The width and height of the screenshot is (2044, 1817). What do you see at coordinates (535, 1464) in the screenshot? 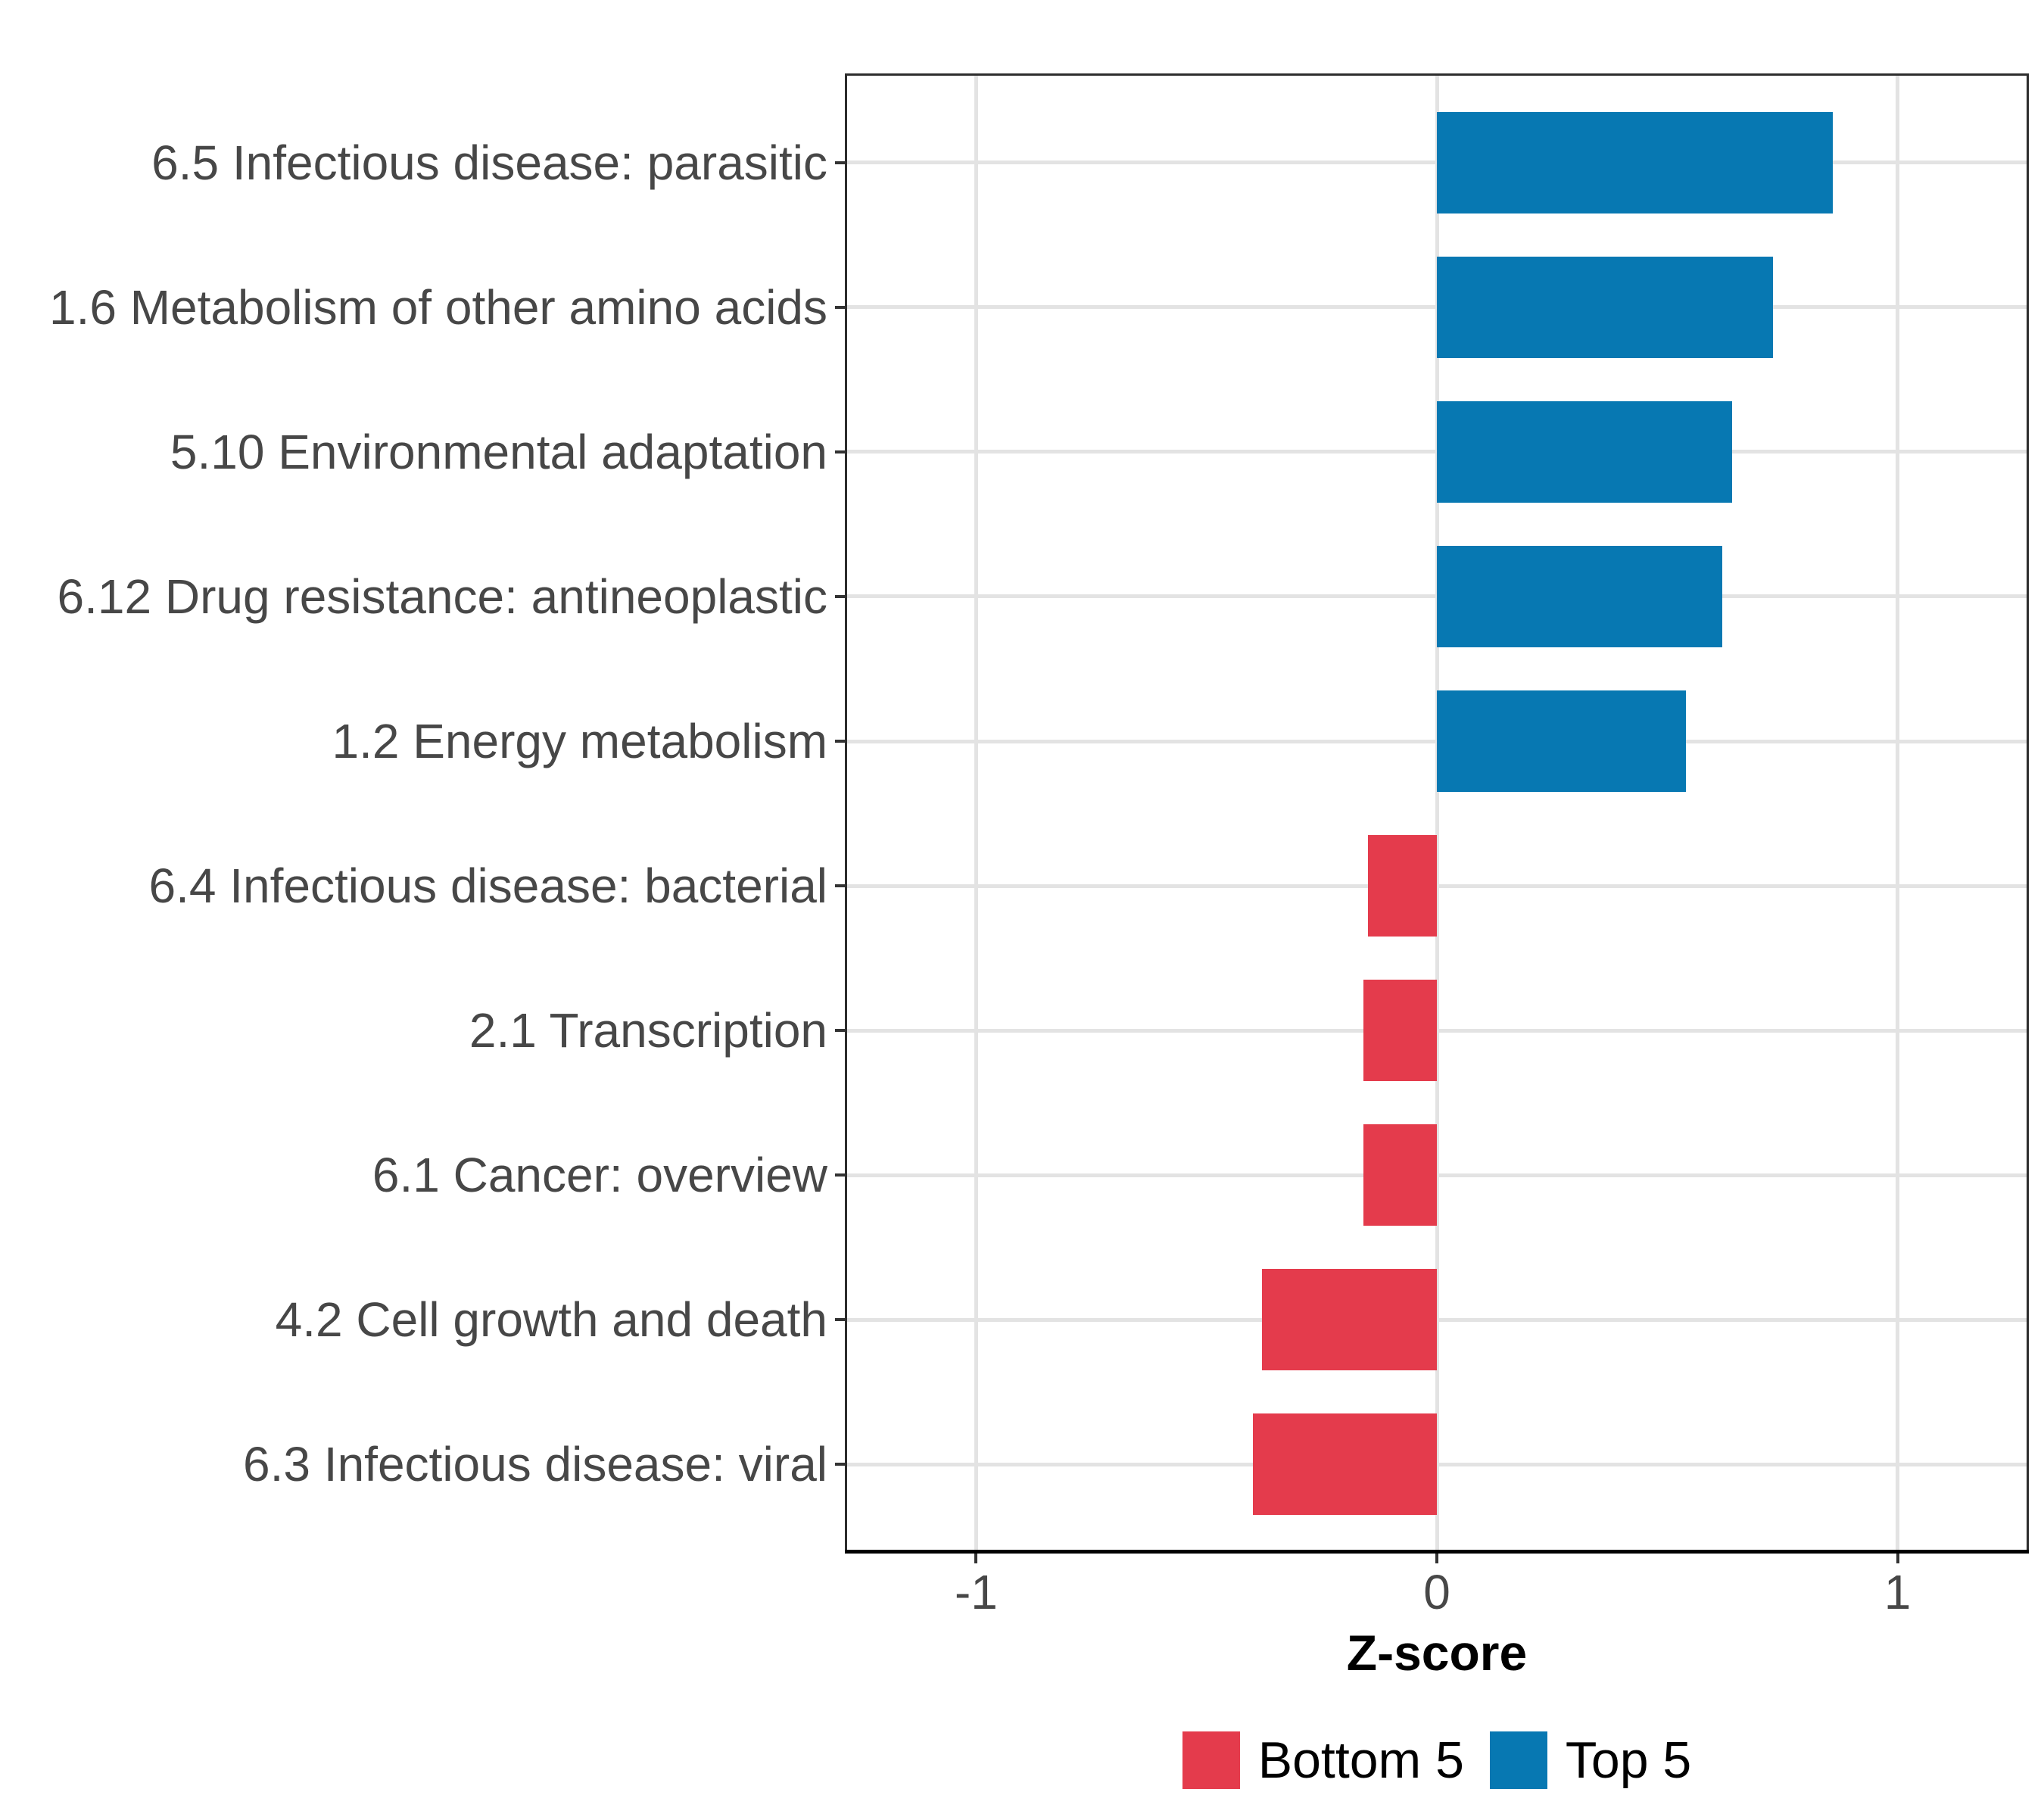
I see `y-axis-label: 6.3 Infectious disease: viral` at bounding box center [535, 1464].